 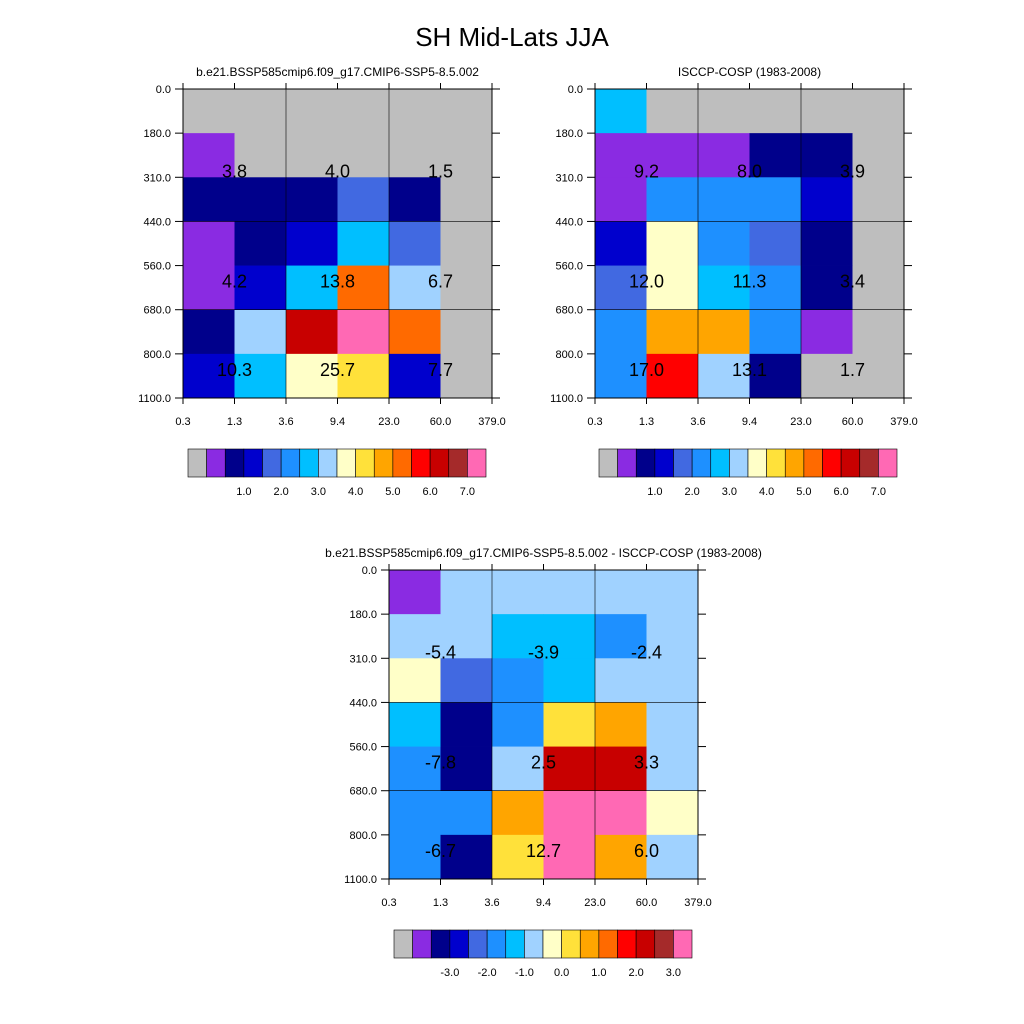 I want to click on cell-annotation: 12.7, so click(x=543, y=851).